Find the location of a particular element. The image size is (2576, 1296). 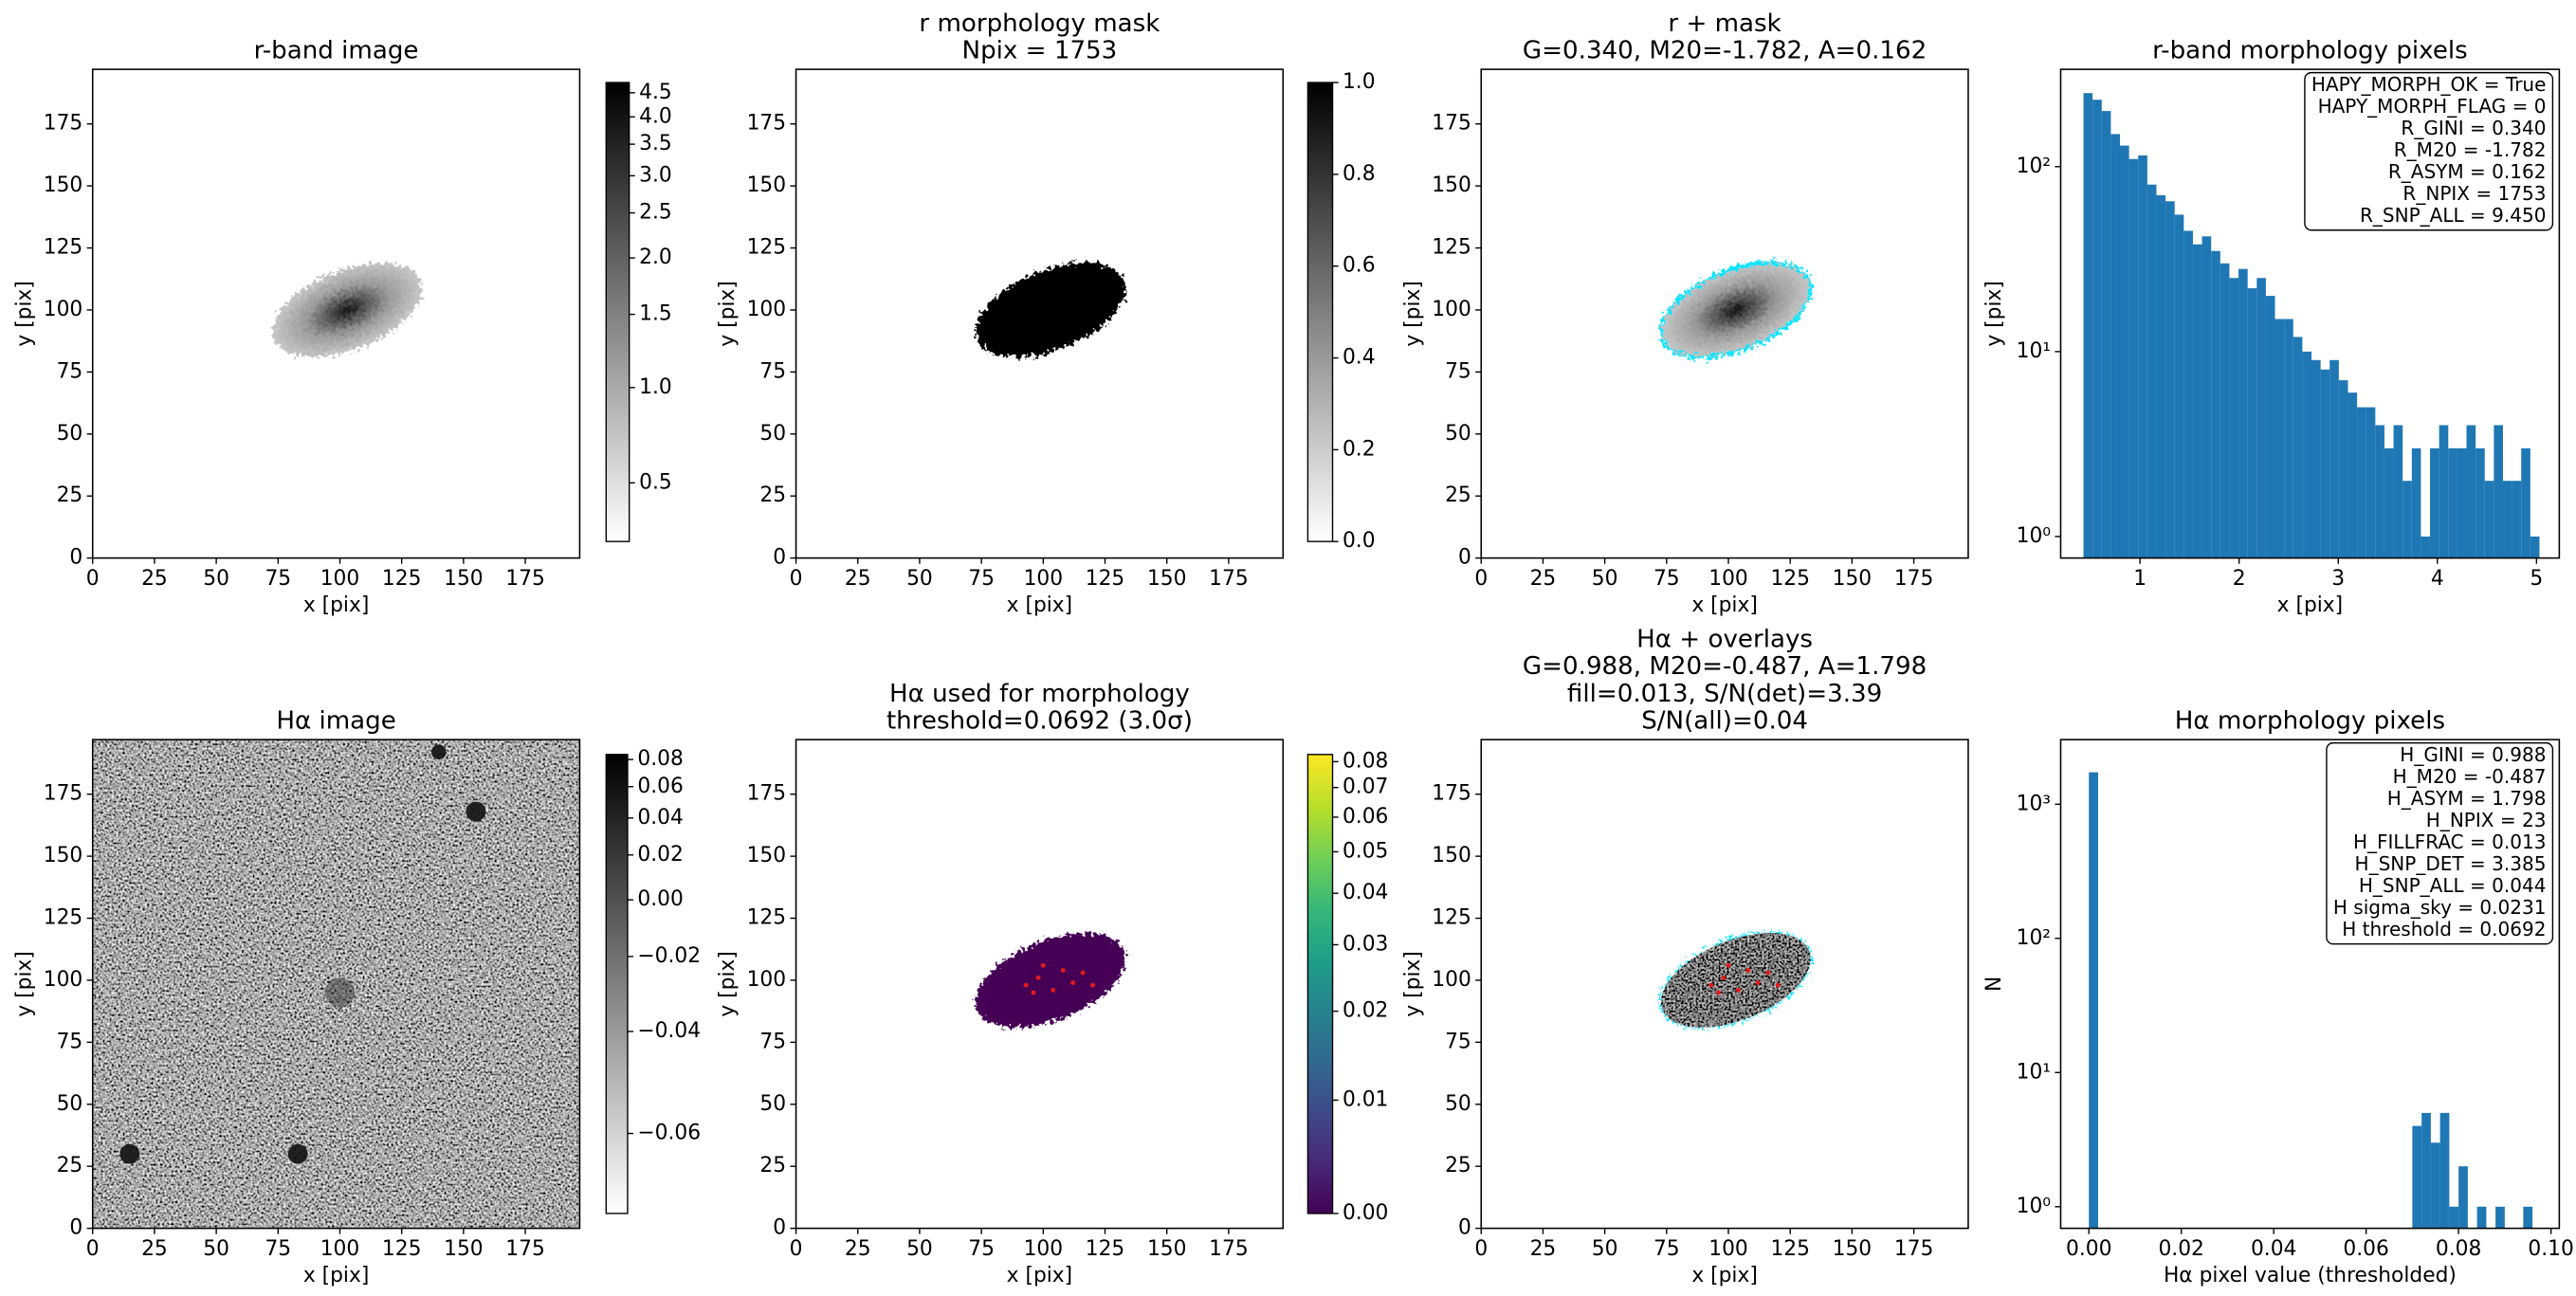

annotation-line: R_NPIX = 1753 is located at coordinates (2474, 193).